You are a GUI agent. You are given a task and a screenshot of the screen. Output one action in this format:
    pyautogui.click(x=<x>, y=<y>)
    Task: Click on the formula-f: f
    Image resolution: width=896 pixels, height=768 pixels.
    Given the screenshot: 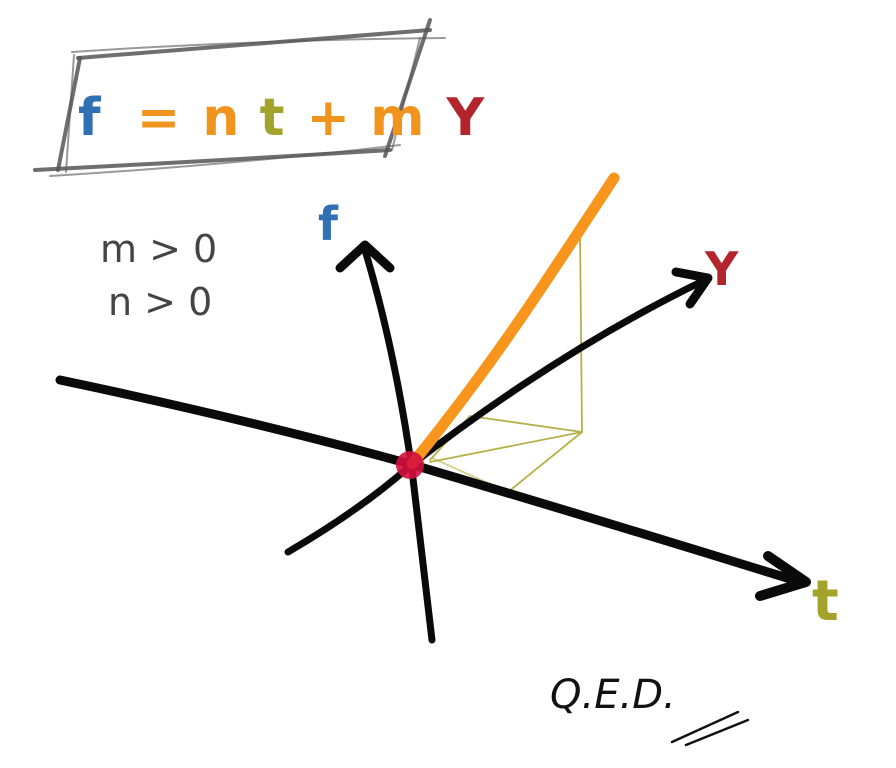 What is the action you would take?
    pyautogui.click(x=90, y=118)
    